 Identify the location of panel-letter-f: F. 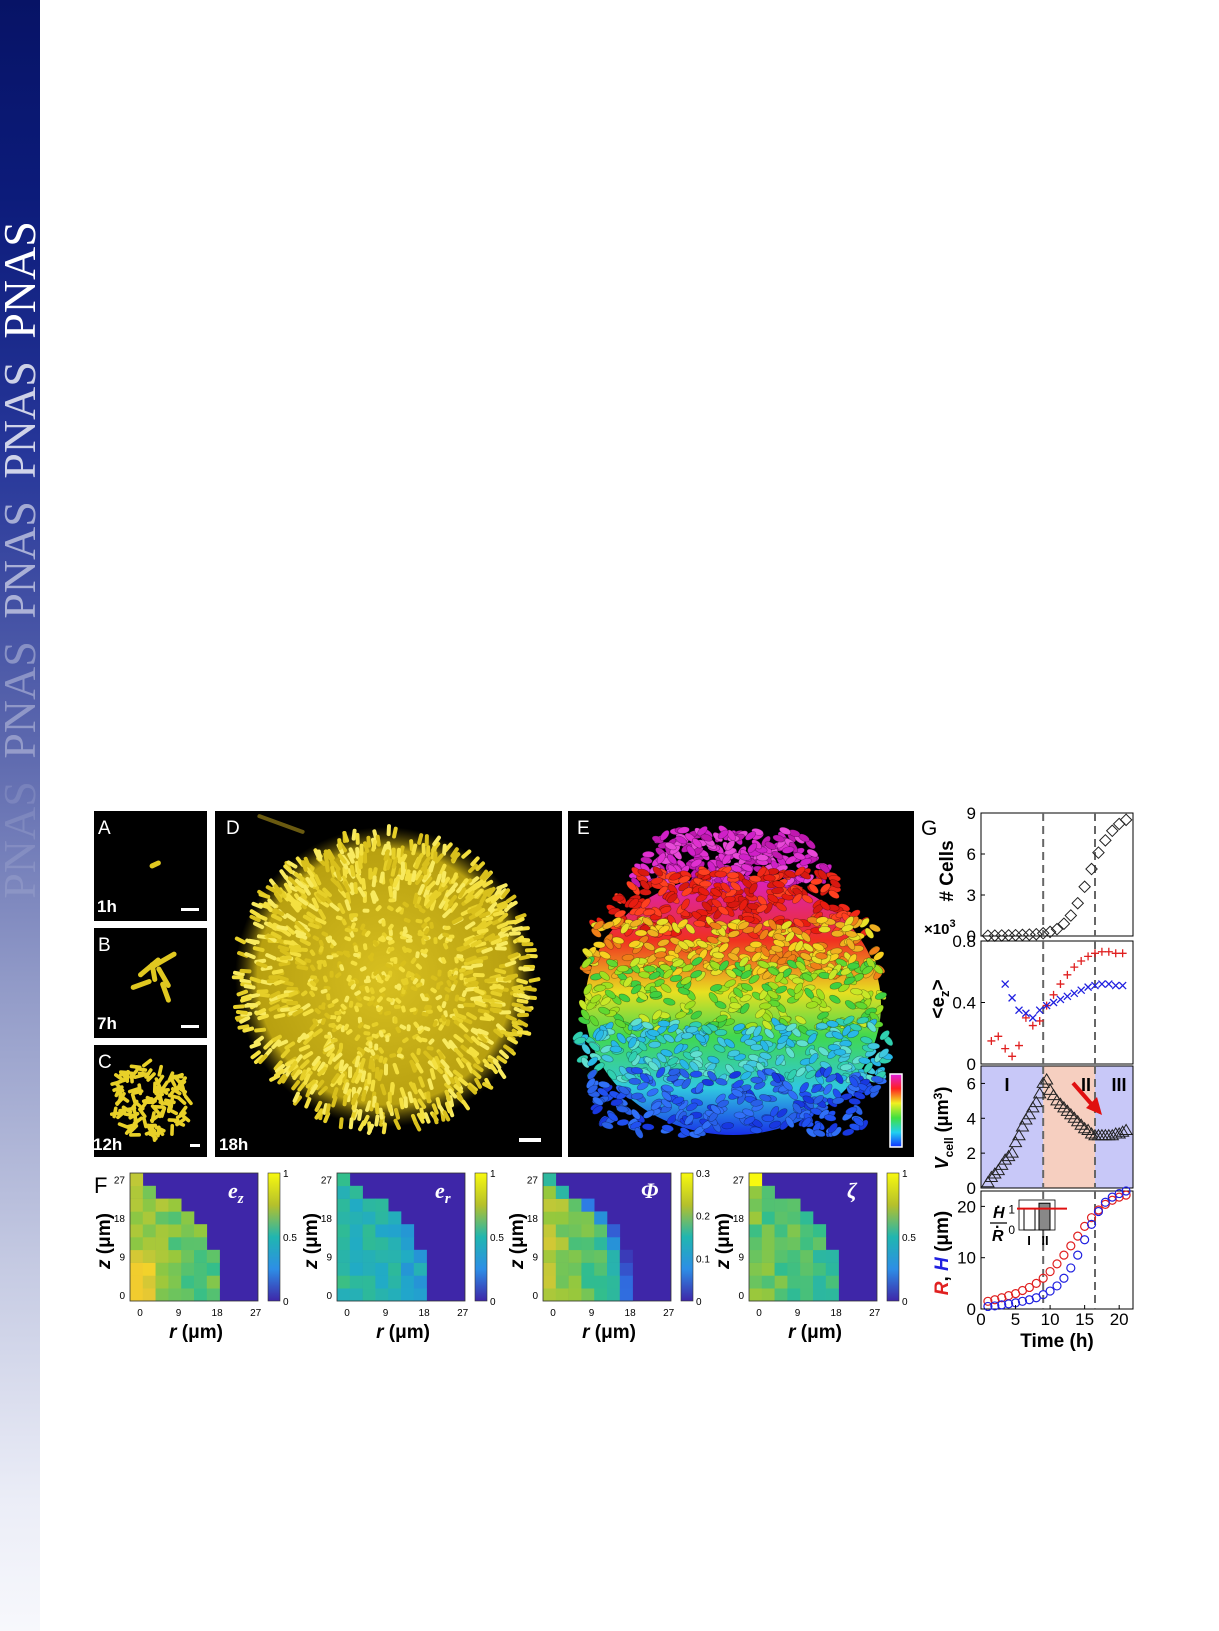
(100, 1185).